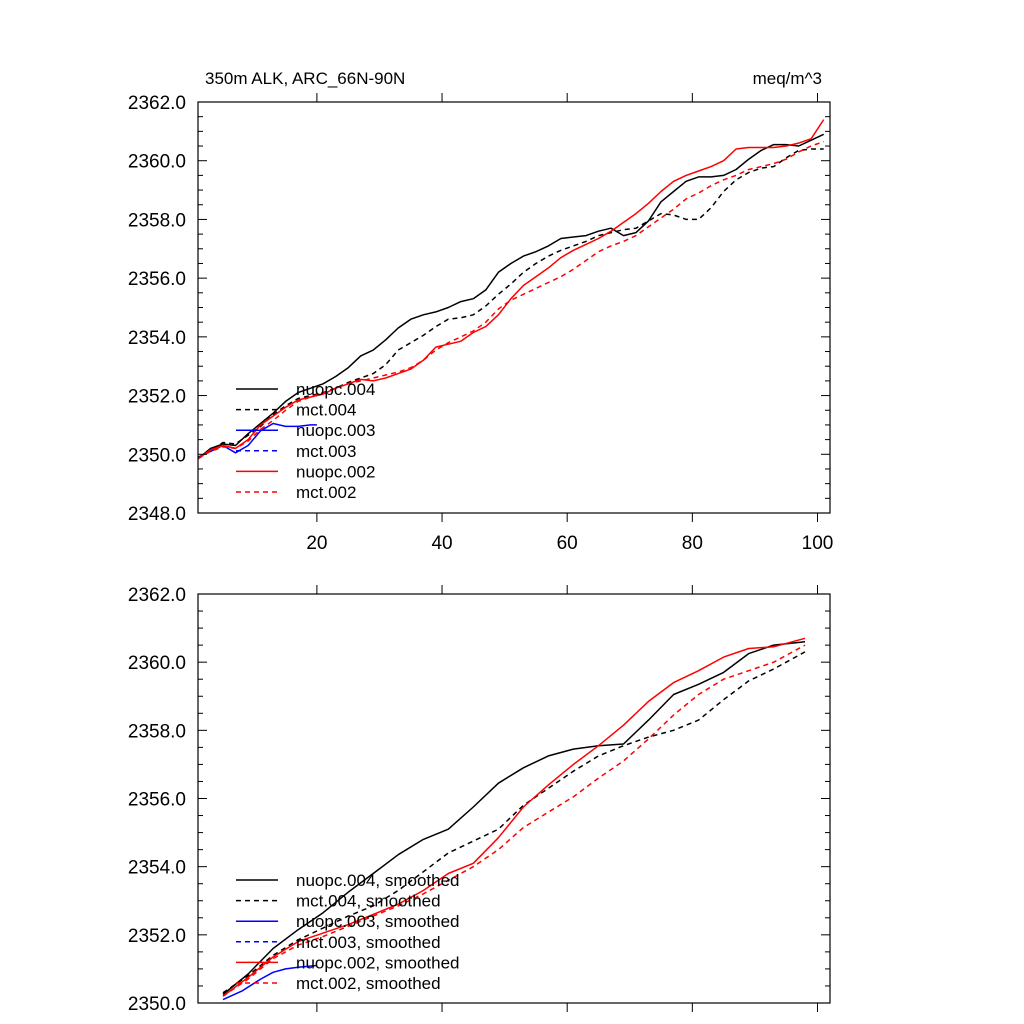  I want to click on legend-label: mct.004, smoothed, so click(368, 901).